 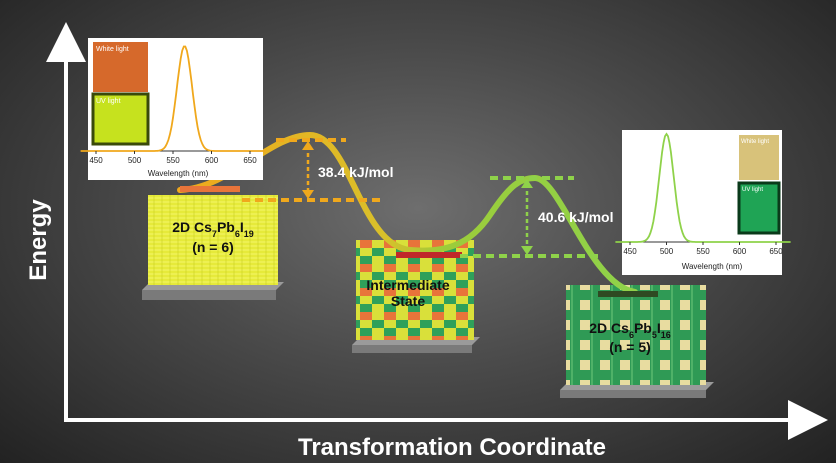 What do you see at coordinates (173, 160) in the screenshot?
I see `left-inset-tick-label: 550` at bounding box center [173, 160].